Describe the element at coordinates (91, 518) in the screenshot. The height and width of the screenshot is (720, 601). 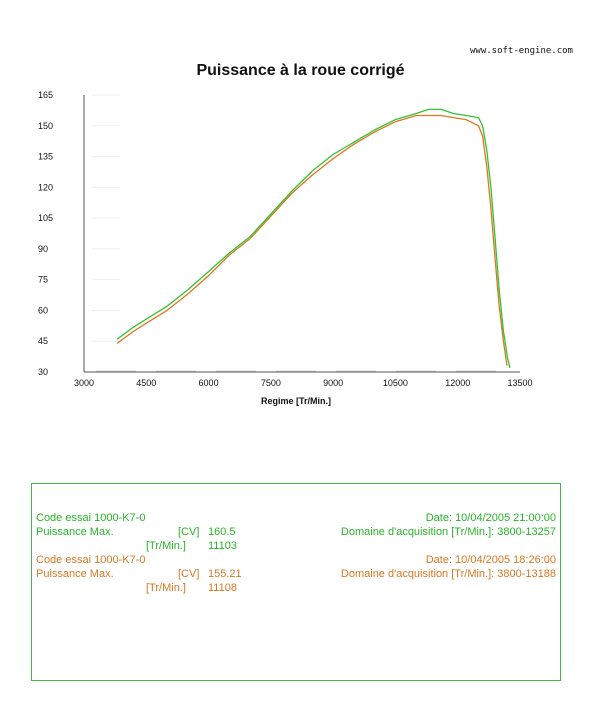
I see `run1-code: Code essai 1000-K7-0` at that location.